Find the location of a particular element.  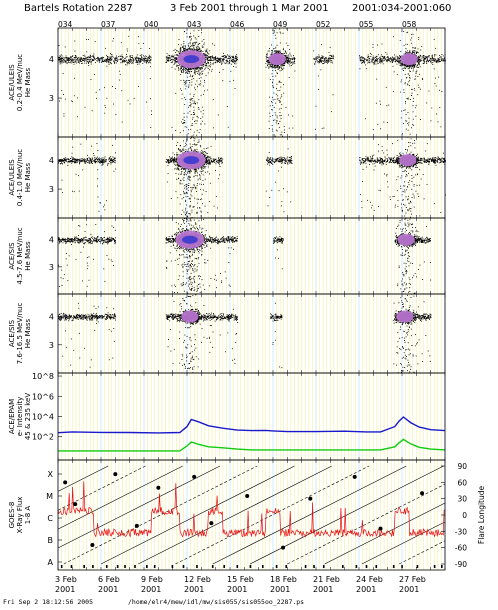

top-doy-axis: 034 037 040 043 046 049 052 055 058 is located at coordinates (237, 24).